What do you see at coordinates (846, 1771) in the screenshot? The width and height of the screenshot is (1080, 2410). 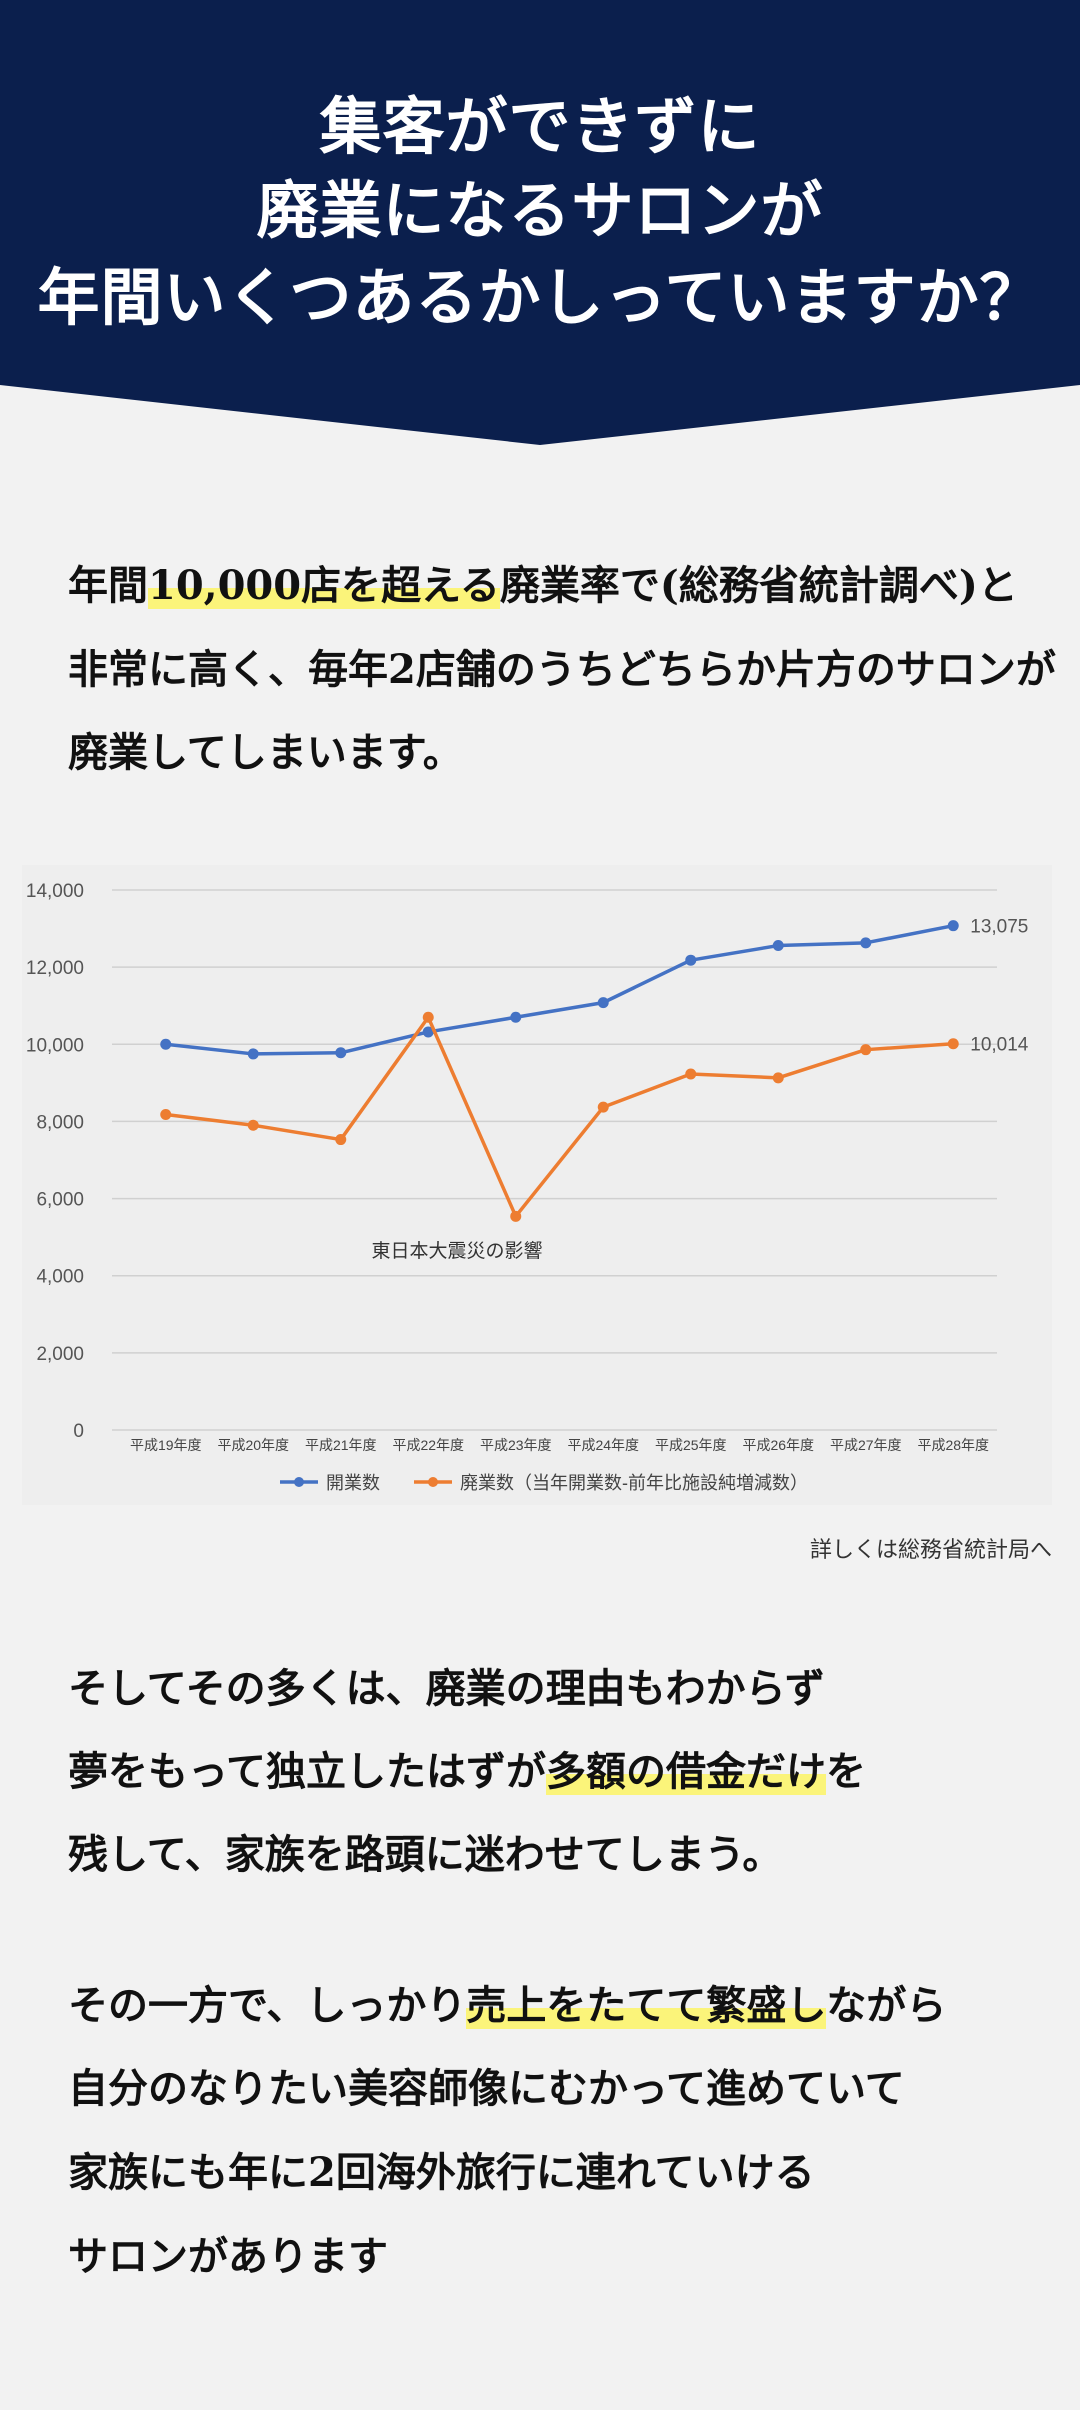 I see `body2-line-2-post: を` at bounding box center [846, 1771].